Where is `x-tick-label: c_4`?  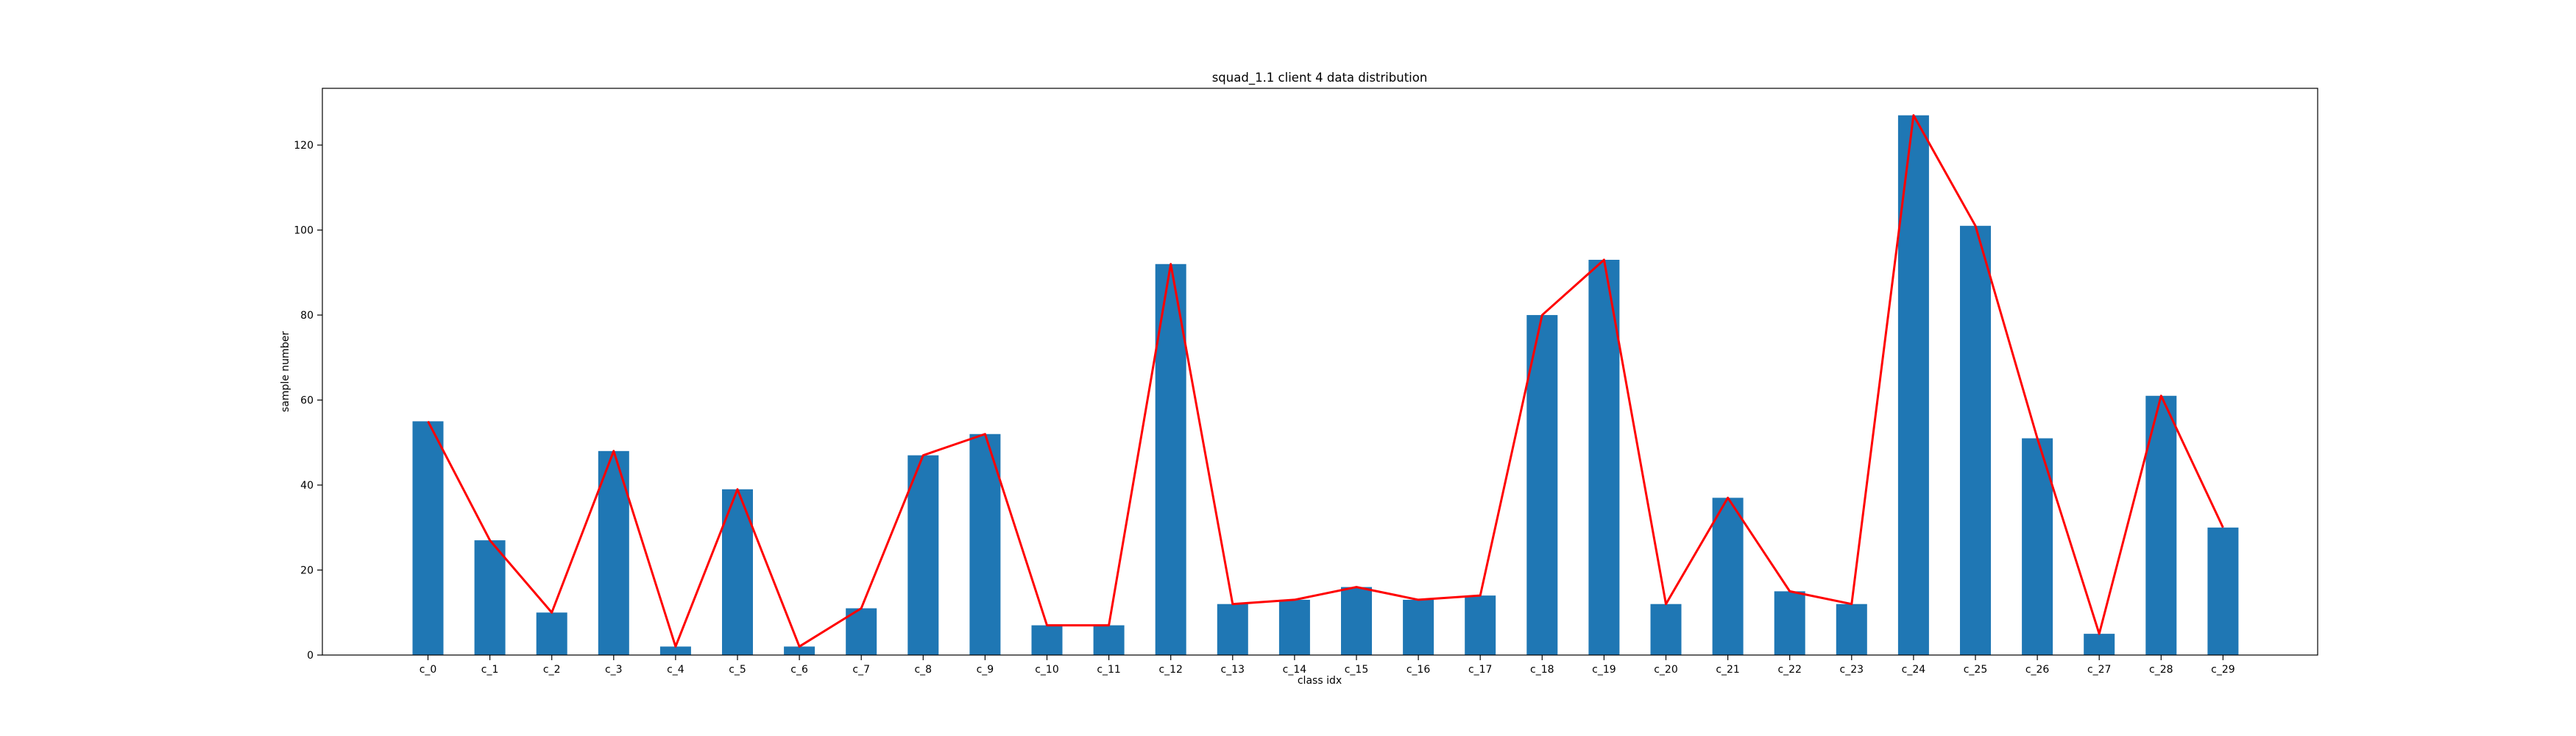
x-tick-label: c_4 is located at coordinates (675, 670).